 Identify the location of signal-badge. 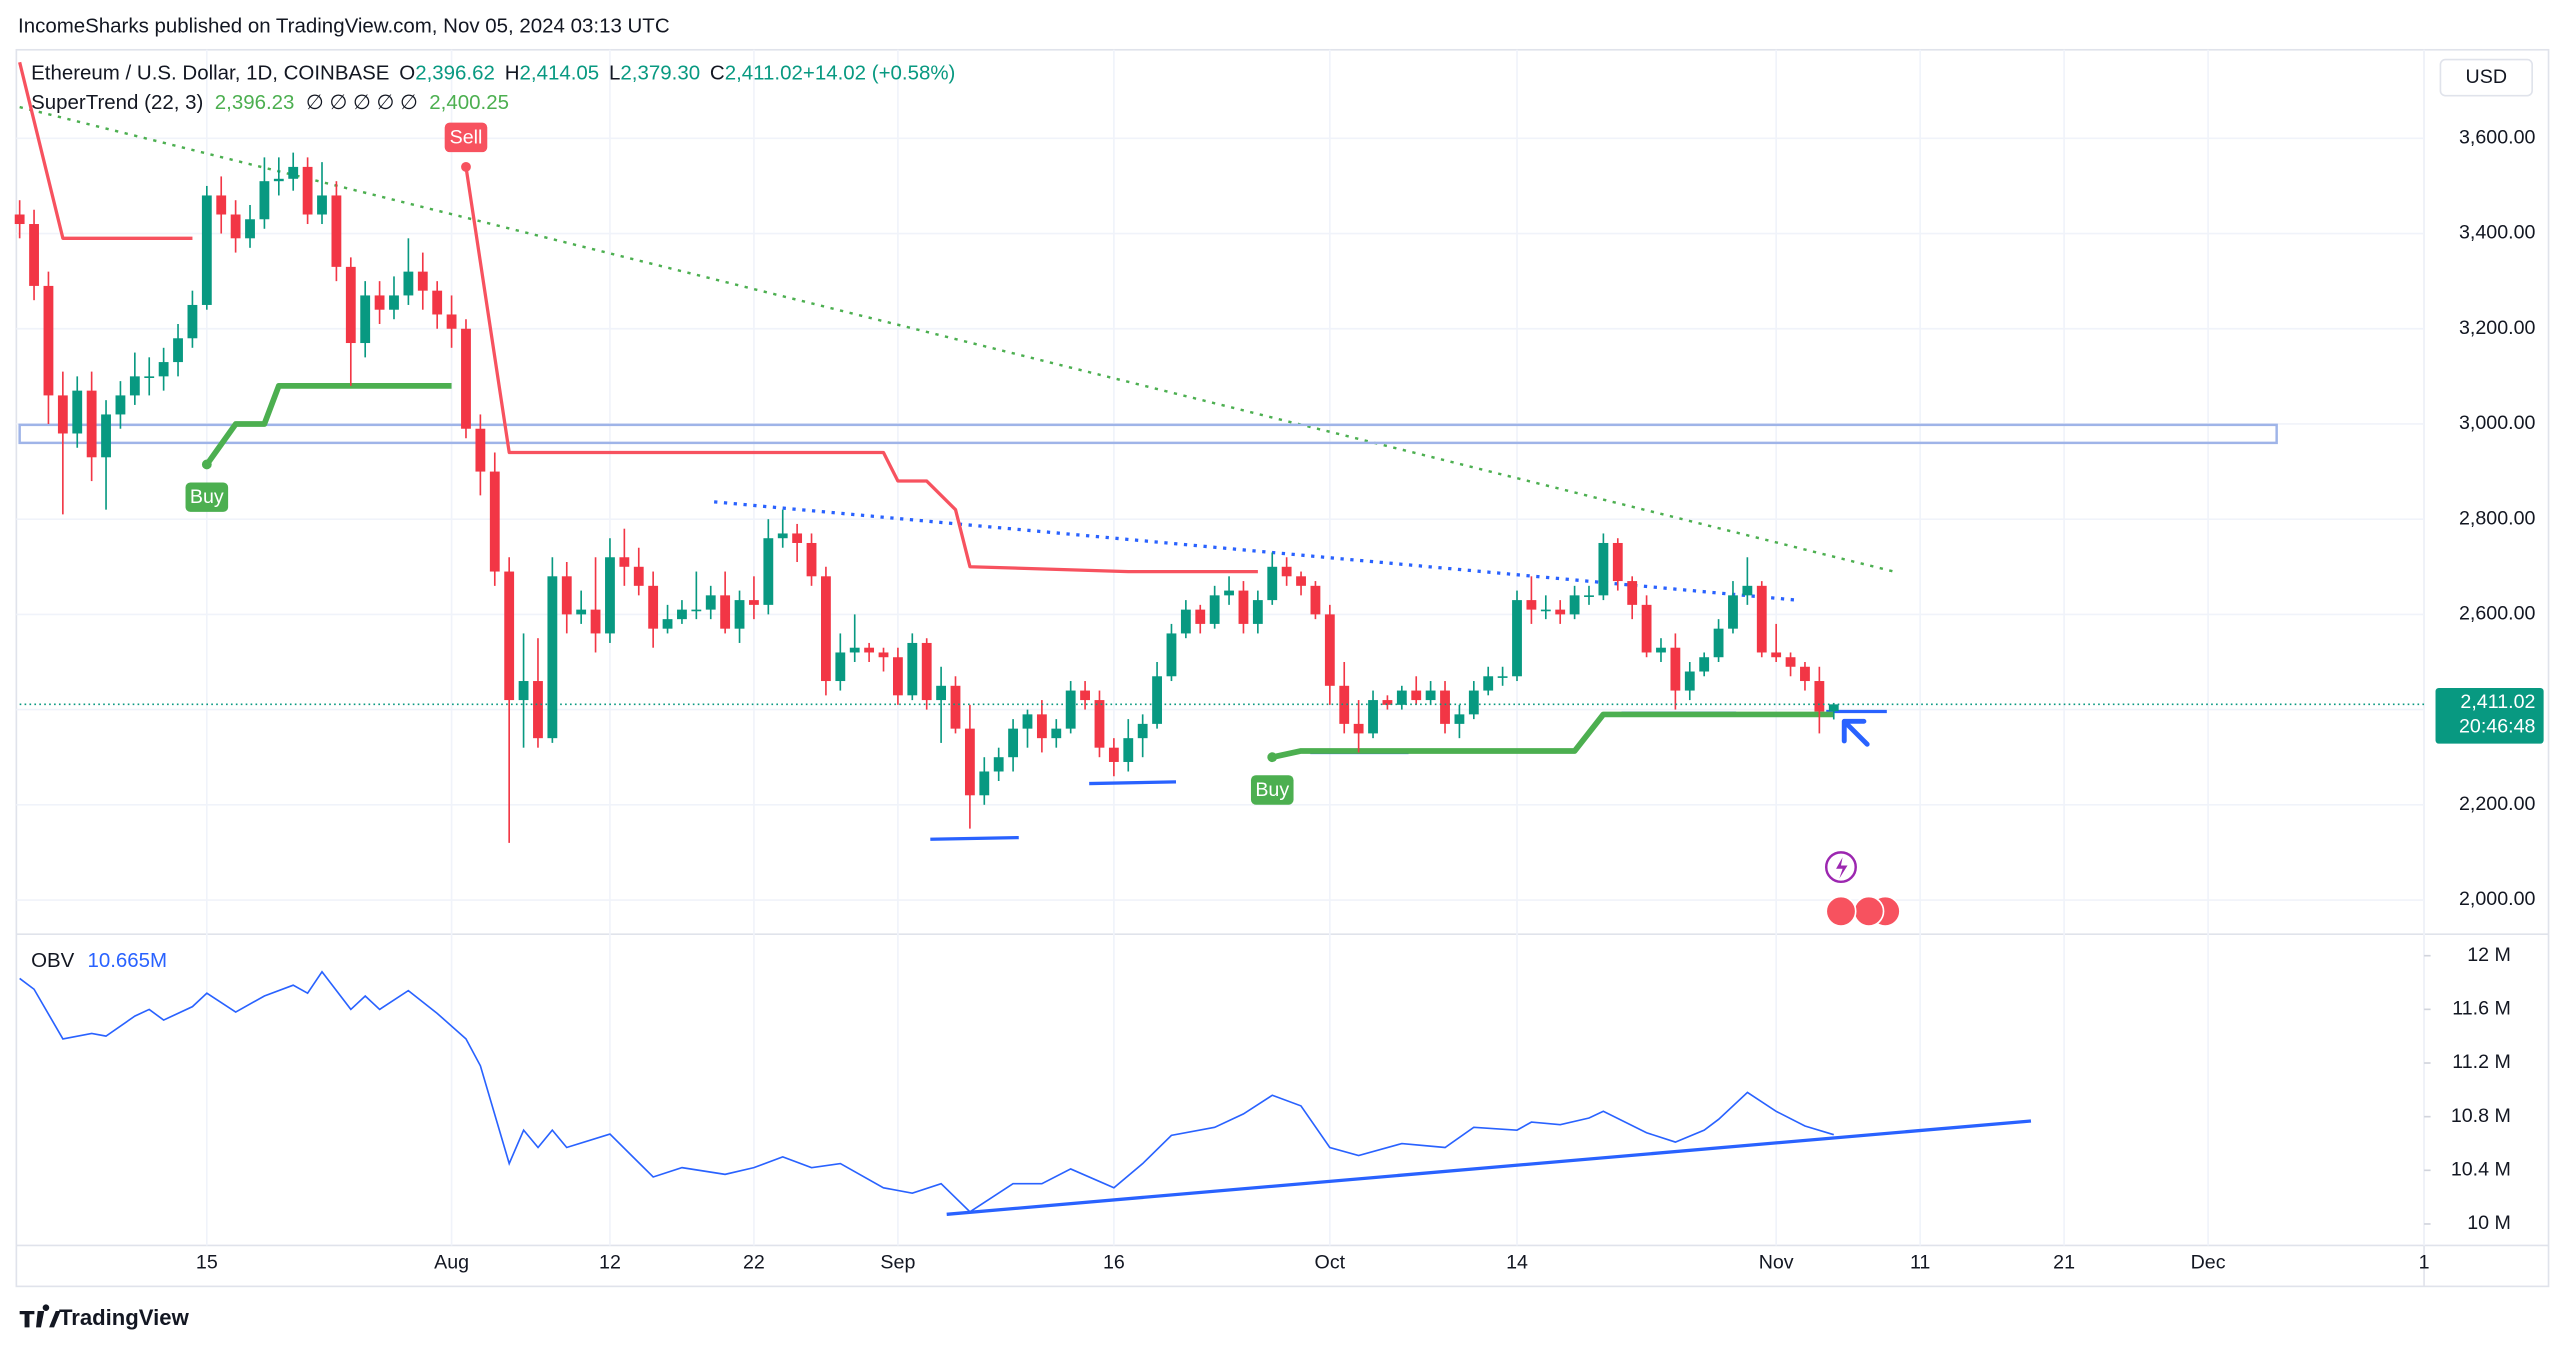
(207, 497).